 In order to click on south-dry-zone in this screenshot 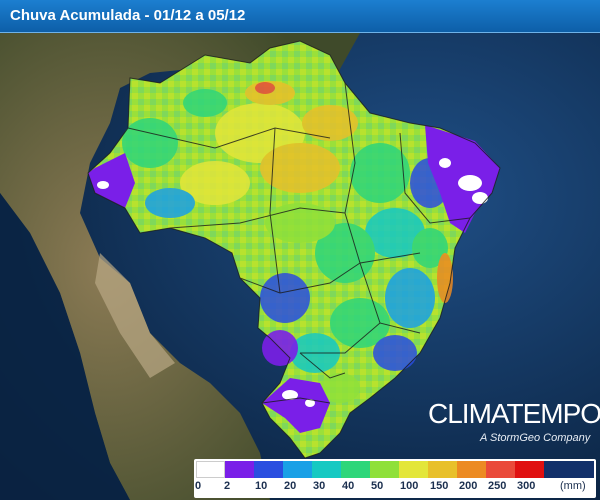, I will do `click(296, 405)`.